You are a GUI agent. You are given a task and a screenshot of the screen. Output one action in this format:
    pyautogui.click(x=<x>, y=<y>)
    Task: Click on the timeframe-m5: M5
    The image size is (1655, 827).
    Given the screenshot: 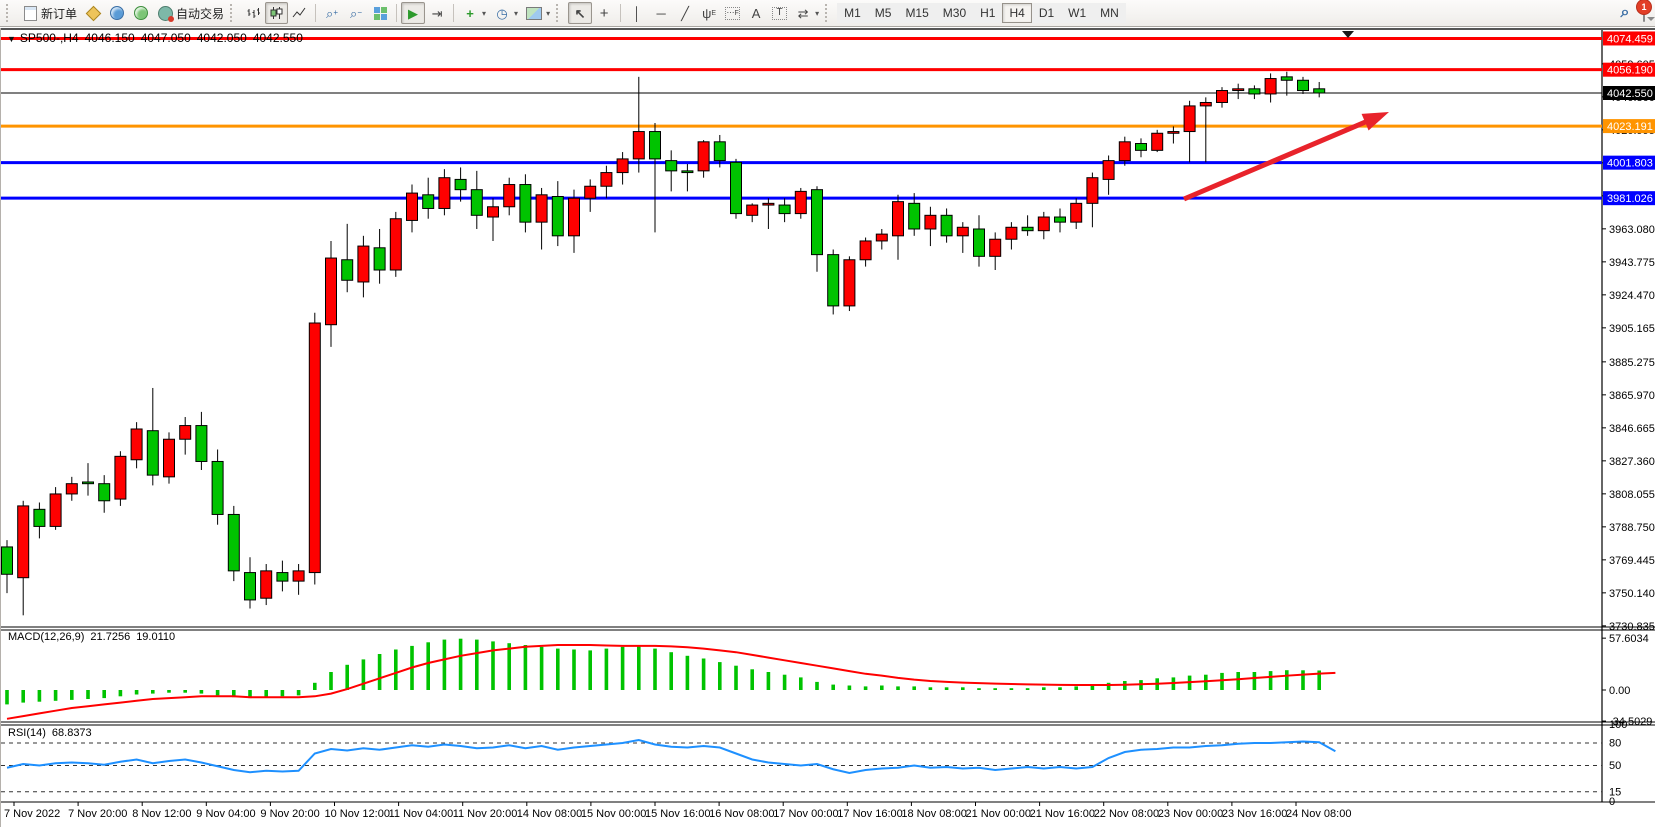 What is the action you would take?
    pyautogui.click(x=883, y=13)
    